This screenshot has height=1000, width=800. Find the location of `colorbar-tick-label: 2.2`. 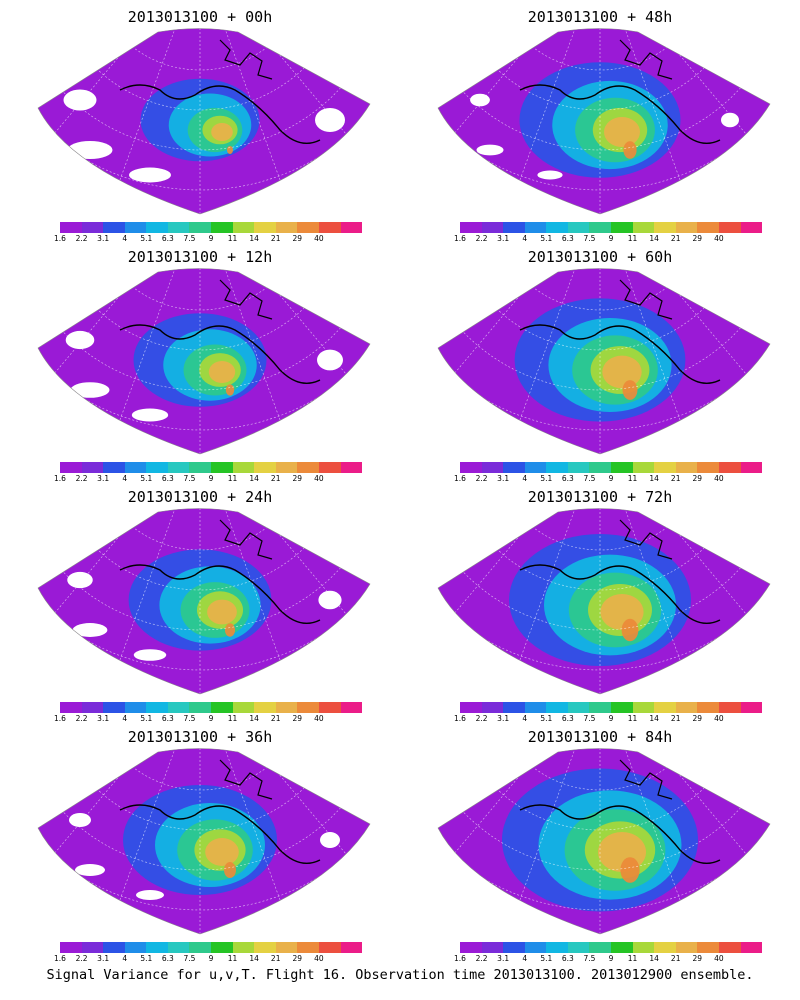

colorbar-tick-label: 2.2 is located at coordinates (481, 718).